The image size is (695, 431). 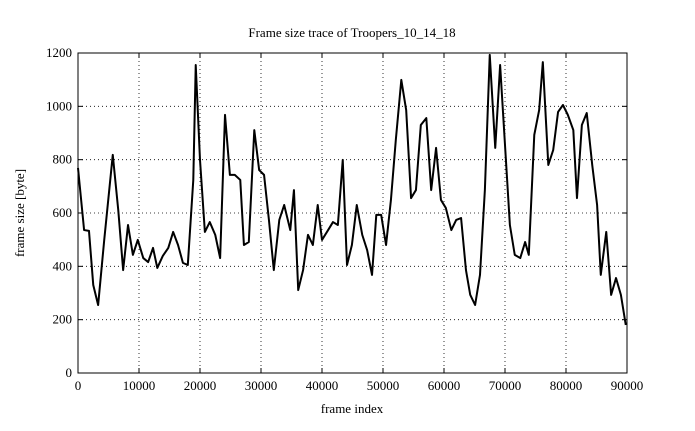 I want to click on x-tick-label: 40000, so click(x=322, y=385).